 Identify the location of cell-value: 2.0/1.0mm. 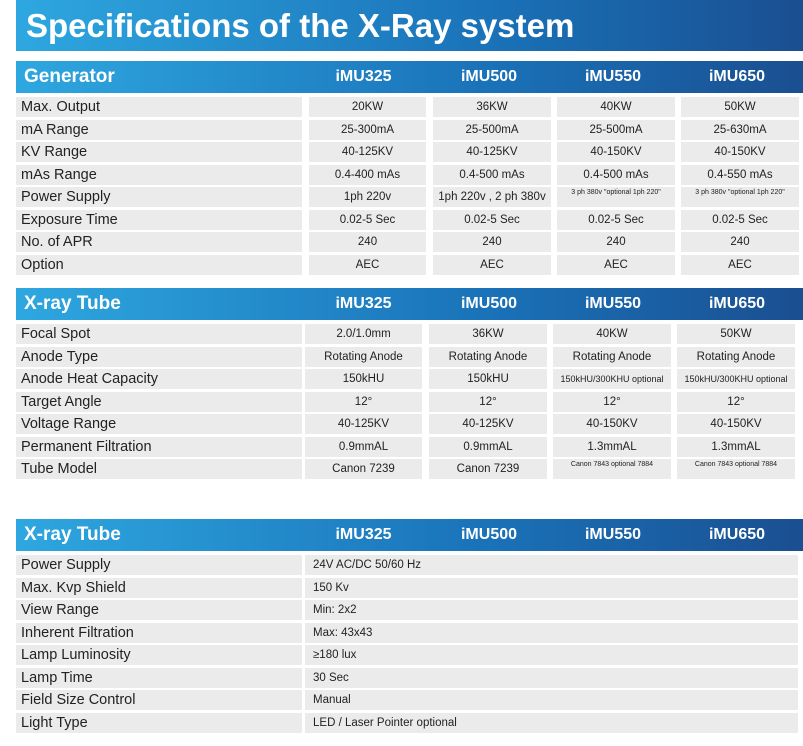
(363, 334).